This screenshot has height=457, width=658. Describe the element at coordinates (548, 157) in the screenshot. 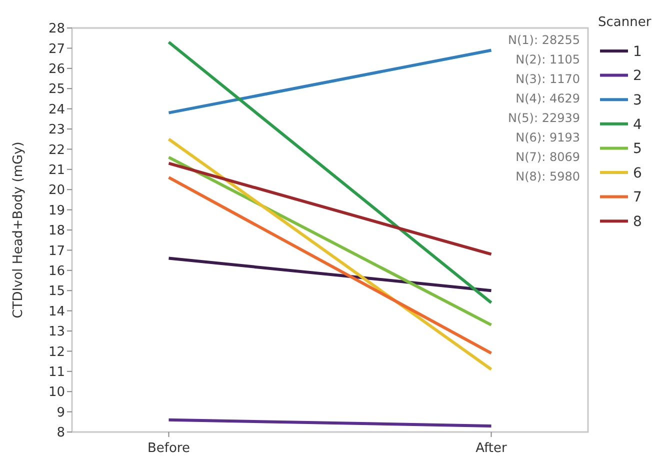

I see `annotation: N(7): 8069` at that location.